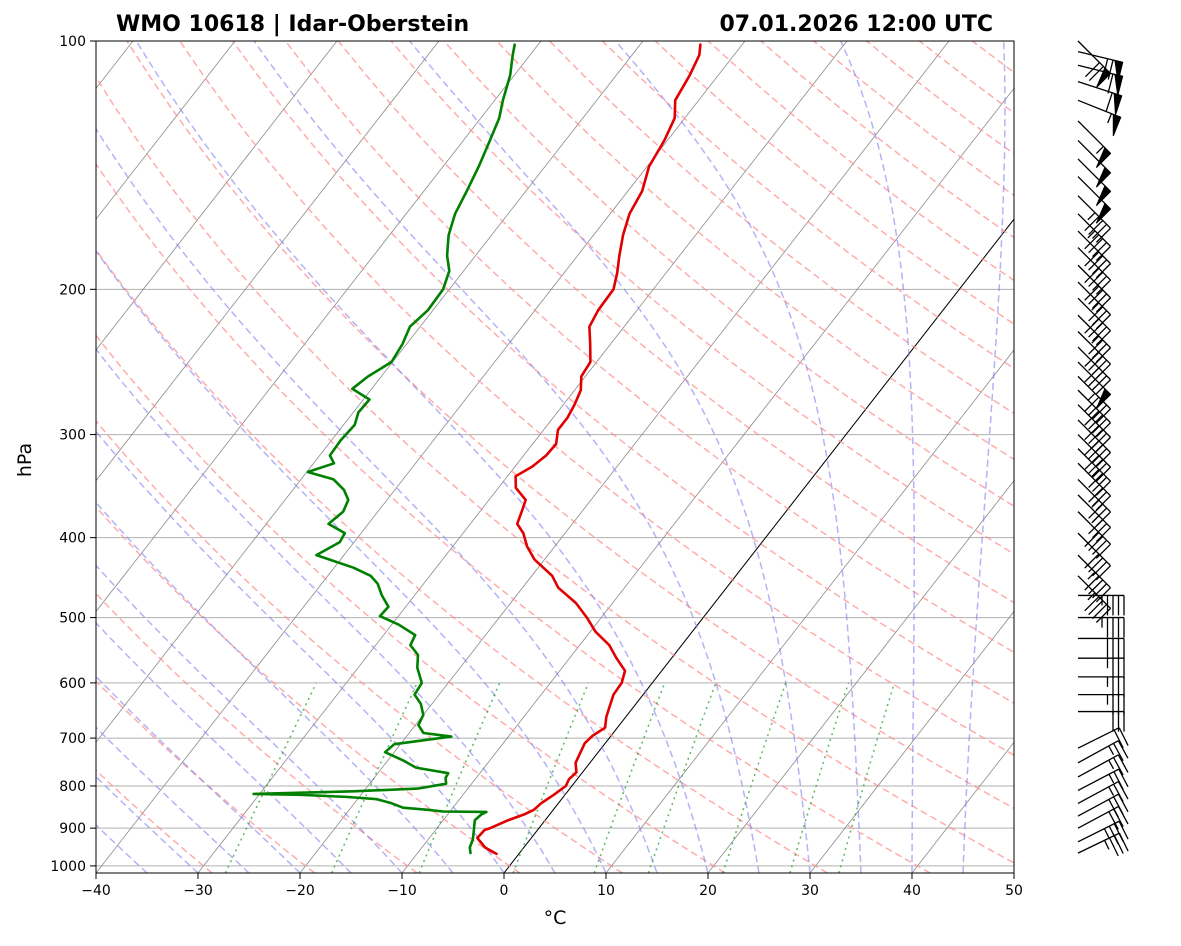  Describe the element at coordinates (72, 436) in the screenshot. I see `y-tick-label: 300` at that location.